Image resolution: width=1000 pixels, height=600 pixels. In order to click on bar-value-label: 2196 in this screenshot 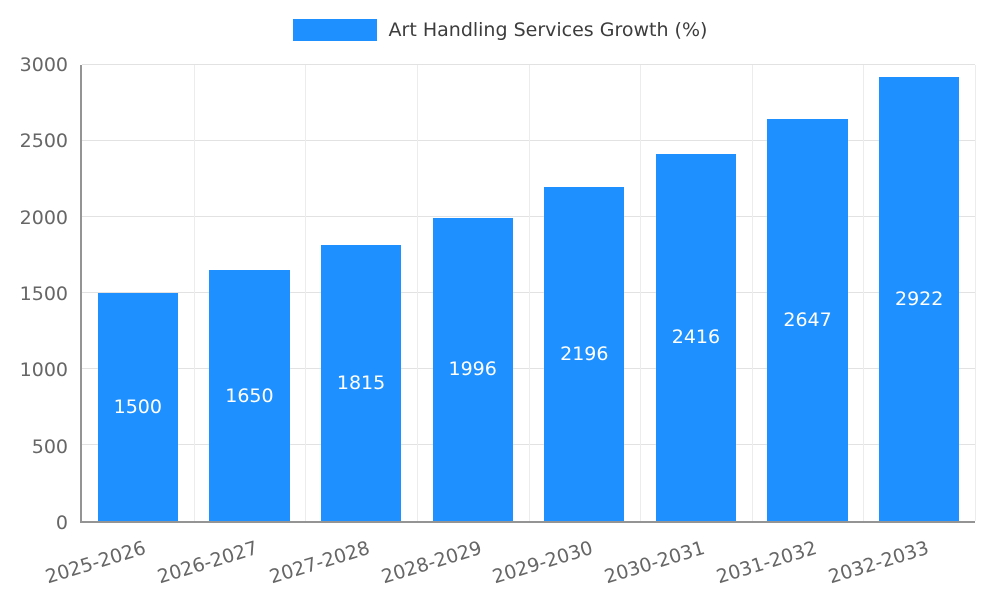, I will do `click(584, 354)`.